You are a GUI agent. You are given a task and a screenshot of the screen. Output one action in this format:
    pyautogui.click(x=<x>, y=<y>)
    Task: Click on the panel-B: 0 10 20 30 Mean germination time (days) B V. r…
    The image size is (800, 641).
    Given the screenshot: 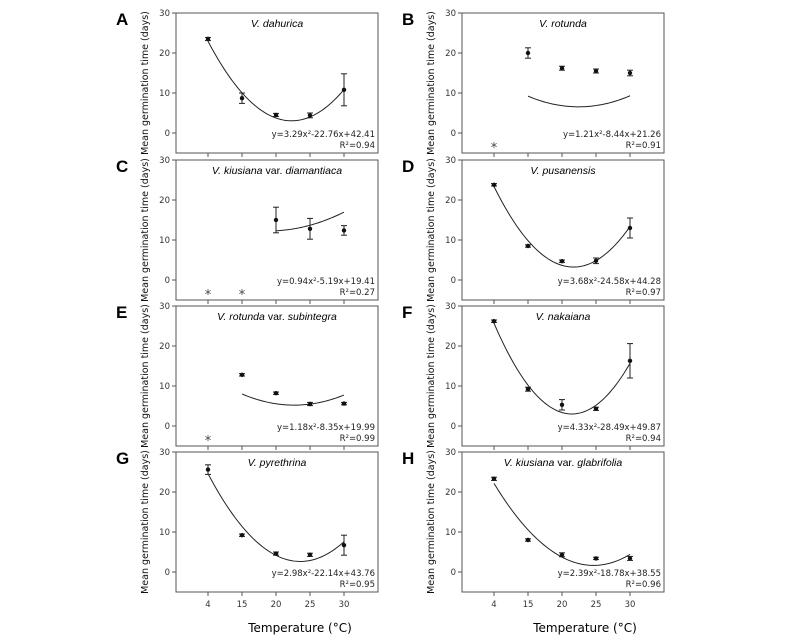 What is the action you would take?
    pyautogui.click(x=533, y=83)
    